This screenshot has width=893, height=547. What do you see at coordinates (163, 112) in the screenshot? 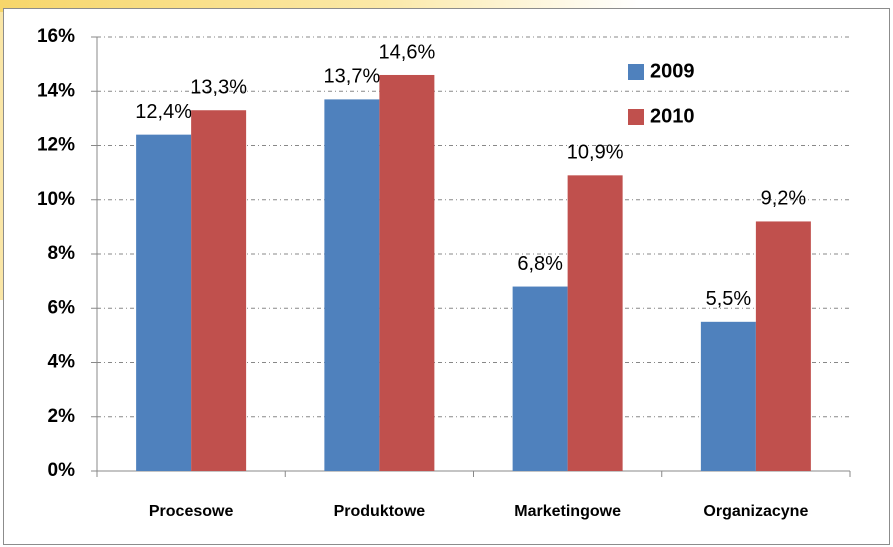
I see `value-label: 12,4%` at bounding box center [163, 112].